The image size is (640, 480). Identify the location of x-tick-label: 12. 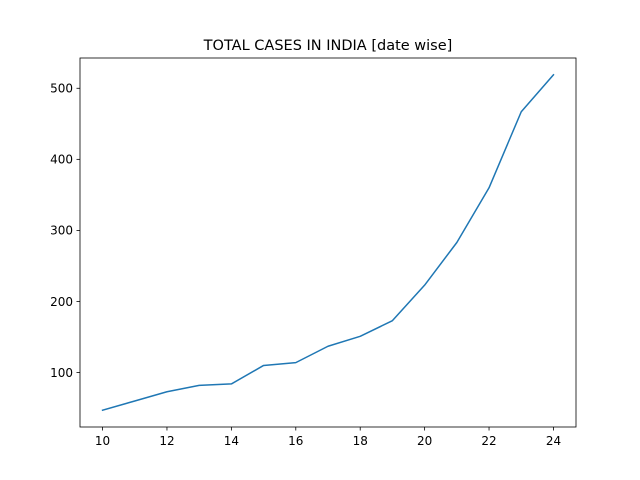
(166, 441).